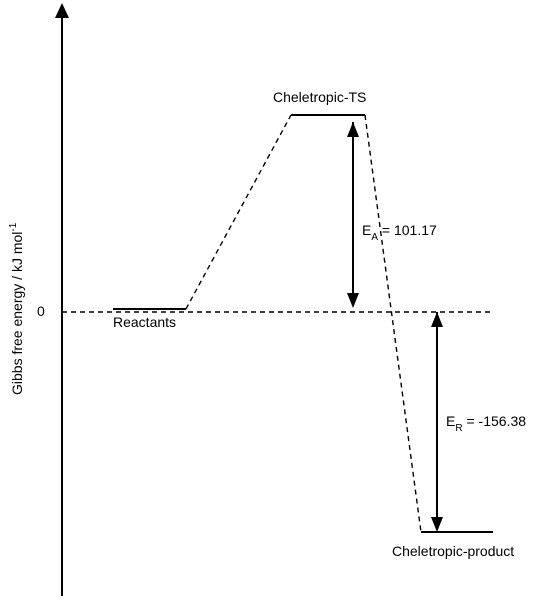 The height and width of the screenshot is (600, 545). What do you see at coordinates (353, 300) in the screenshot?
I see `ea-arrowhead-bottom` at bounding box center [353, 300].